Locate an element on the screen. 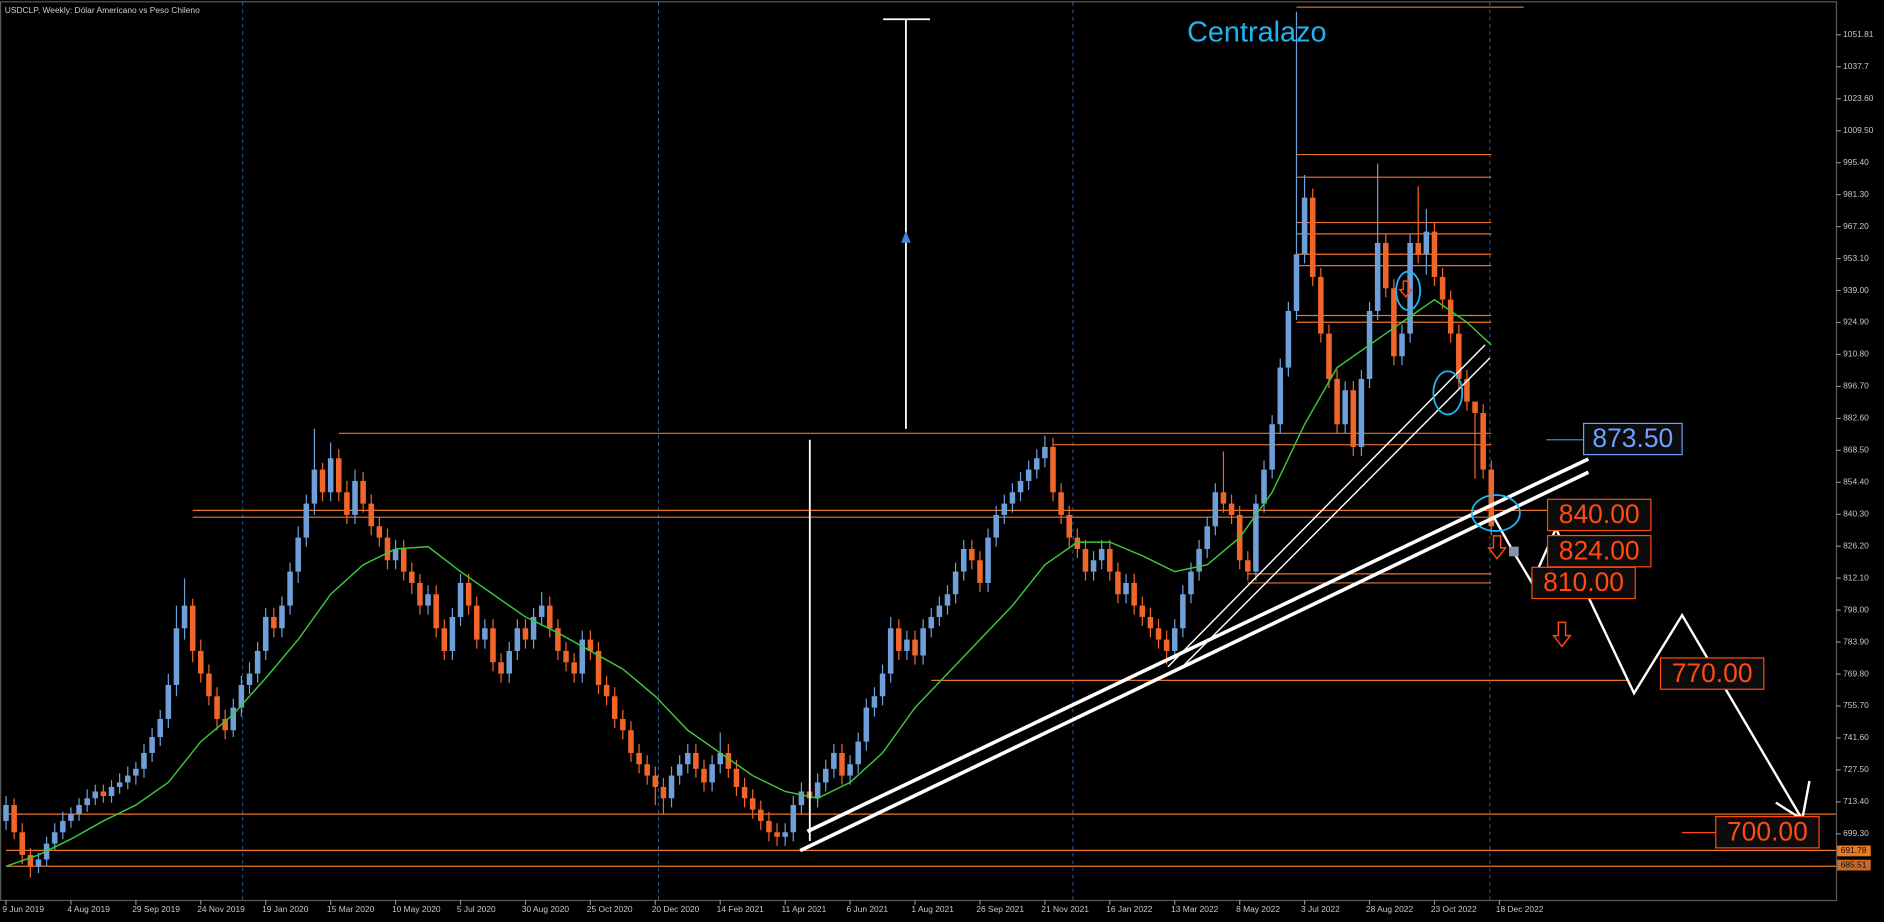  y-tick-label: 713.40 is located at coordinates (1856, 801).